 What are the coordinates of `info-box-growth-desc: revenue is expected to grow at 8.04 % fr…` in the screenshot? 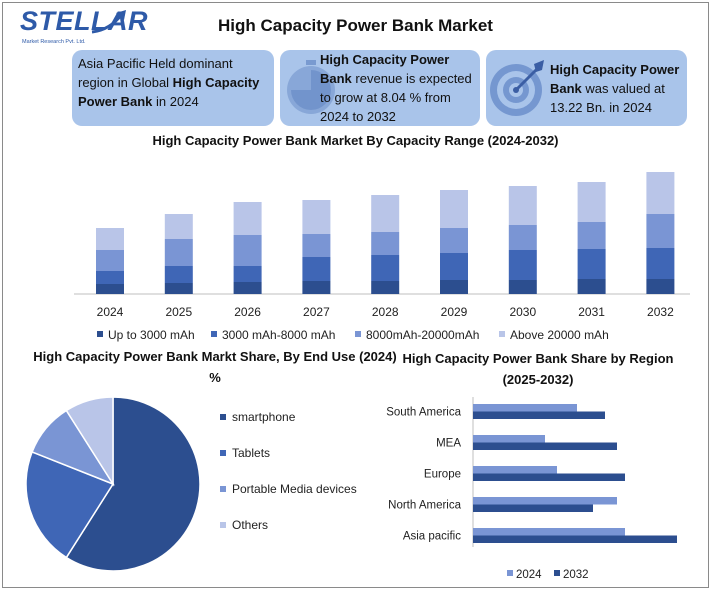 It's located at (396, 97).